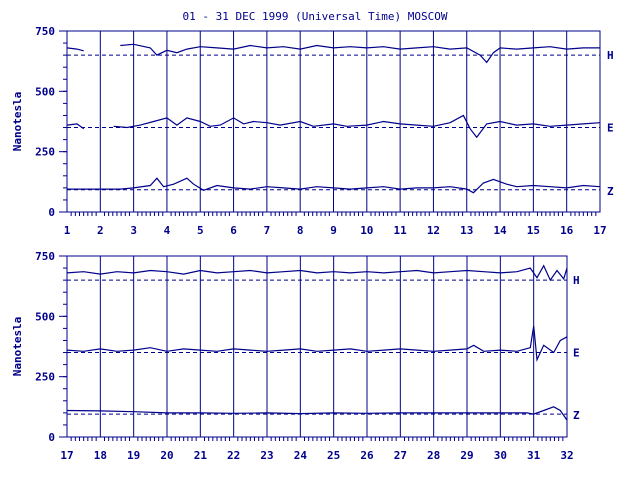 Image resolution: width=640 pixels, height=480 pixels. I want to click on x-tick-label: 3, so click(133, 230).